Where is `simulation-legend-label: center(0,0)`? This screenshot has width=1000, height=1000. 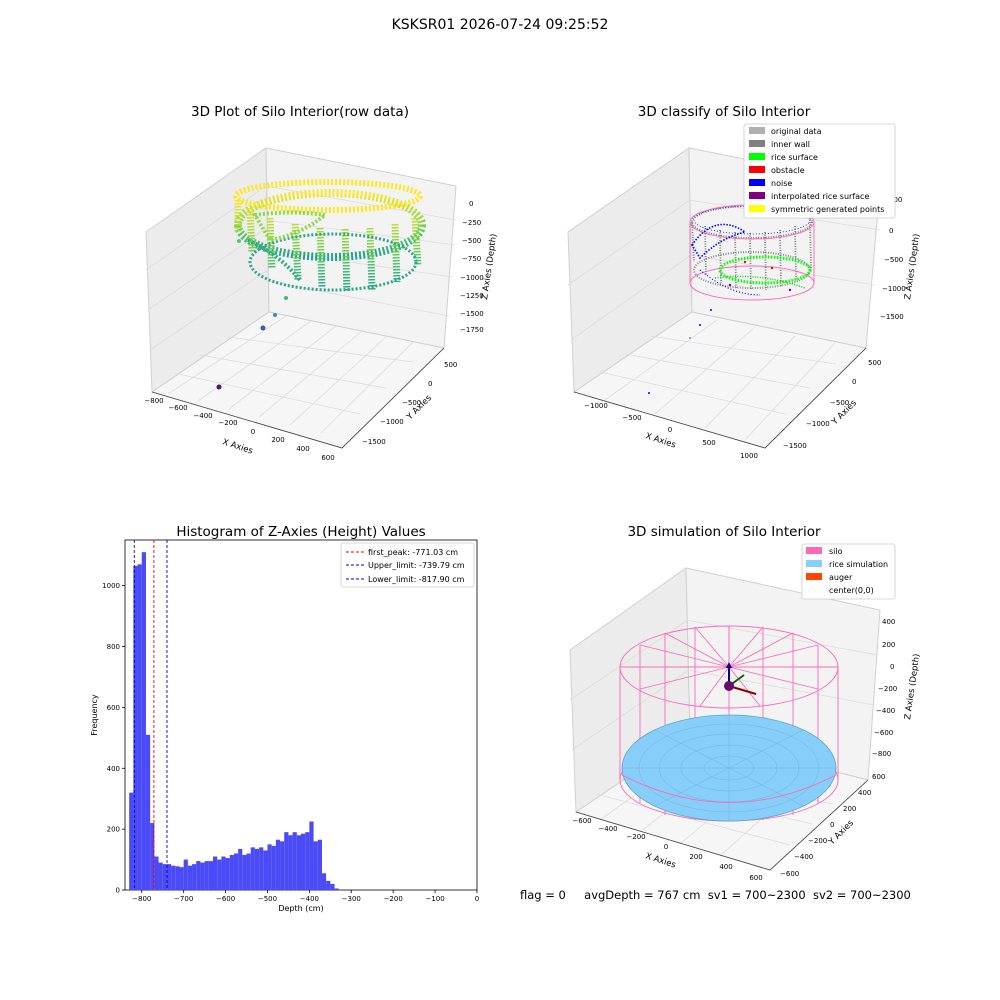 simulation-legend-label: center(0,0) is located at coordinates (851, 590).